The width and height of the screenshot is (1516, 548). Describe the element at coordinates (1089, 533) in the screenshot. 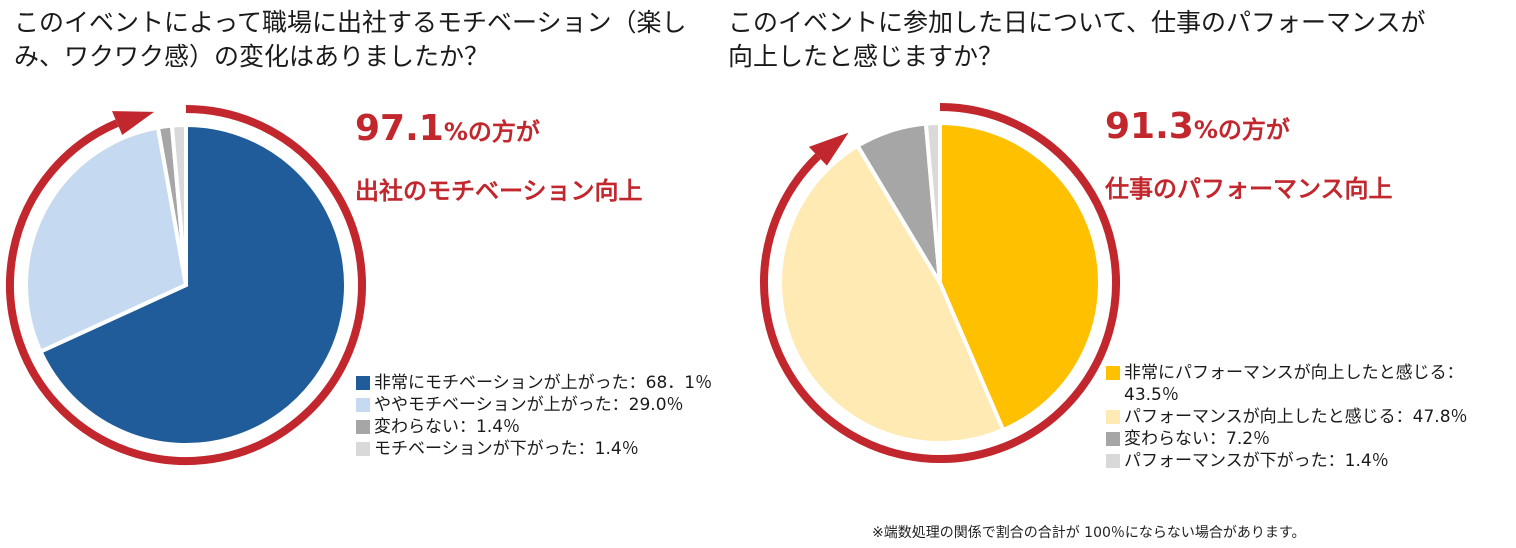

I see `footnote: ※端数処理の関係で割合の合計が 100％にならない場合があります。` at that location.